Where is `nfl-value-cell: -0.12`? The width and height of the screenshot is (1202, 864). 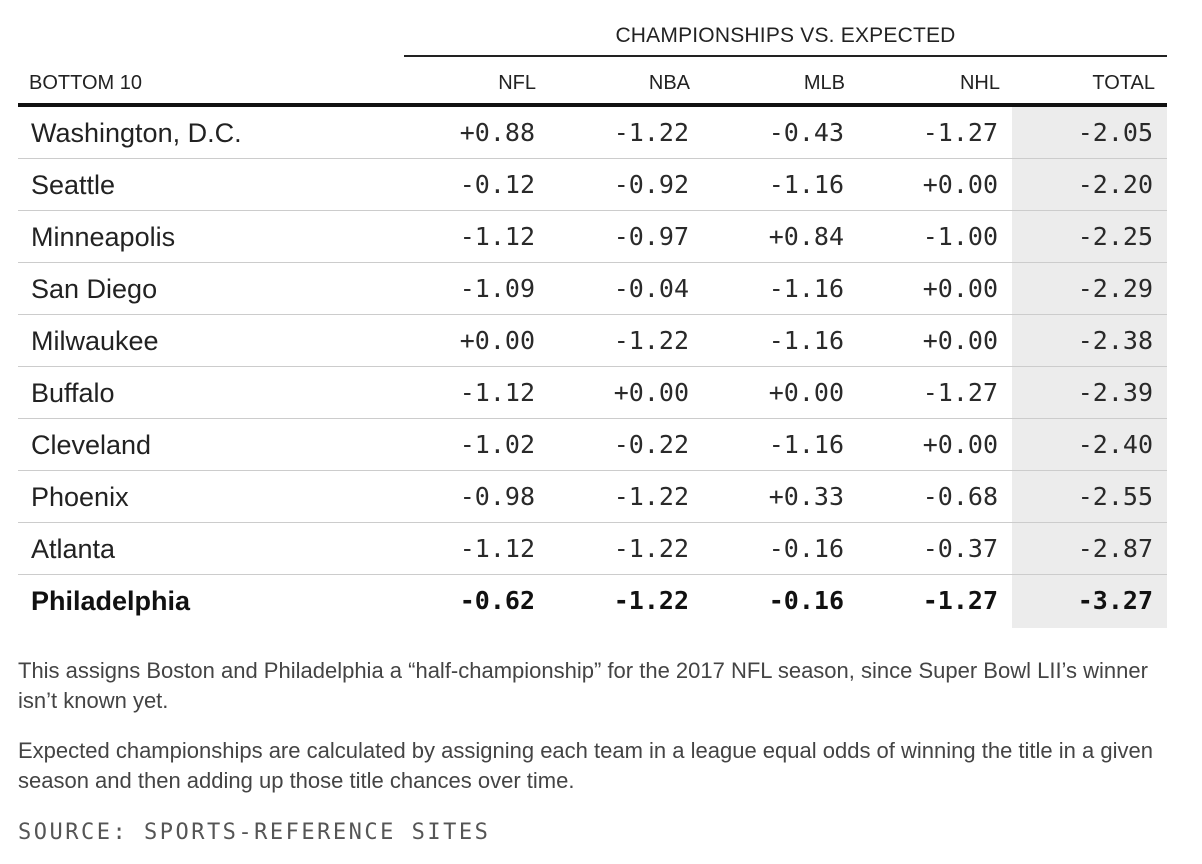
nfl-value-cell: -0.12 is located at coordinates (497, 184).